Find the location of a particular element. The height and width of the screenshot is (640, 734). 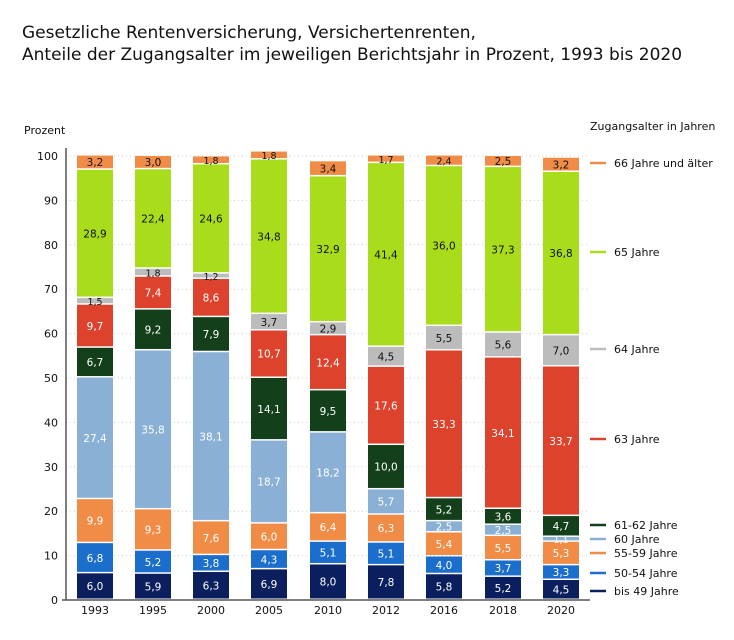

data-label: 4,3 is located at coordinates (269, 560).